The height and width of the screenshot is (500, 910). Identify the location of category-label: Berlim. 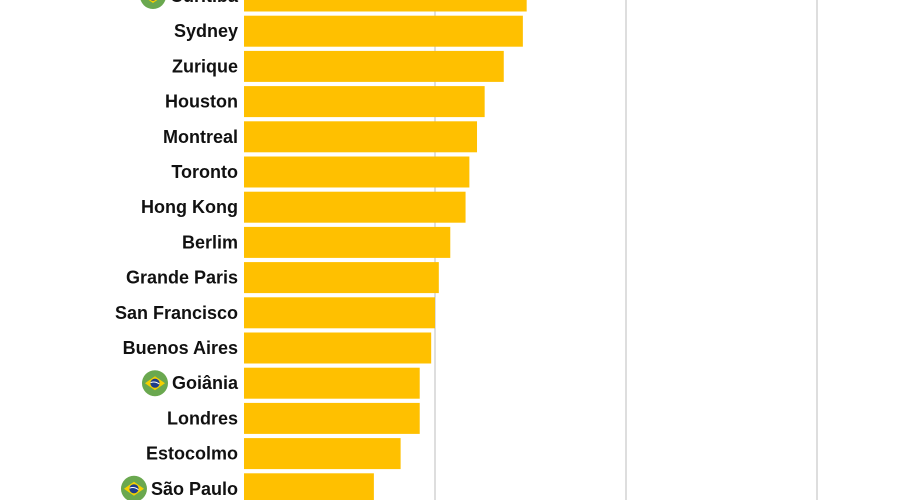
(210, 242).